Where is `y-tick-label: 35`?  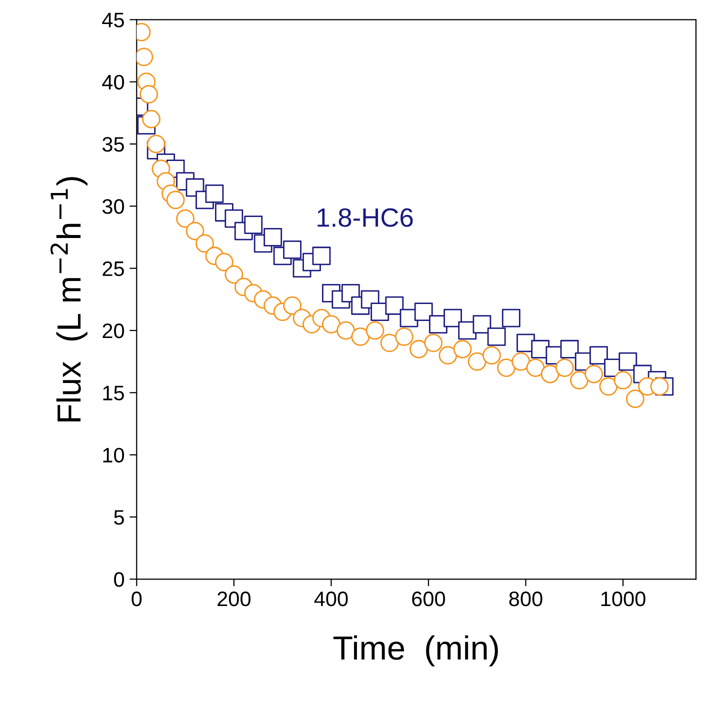 y-tick-label: 35 is located at coordinates (113, 144).